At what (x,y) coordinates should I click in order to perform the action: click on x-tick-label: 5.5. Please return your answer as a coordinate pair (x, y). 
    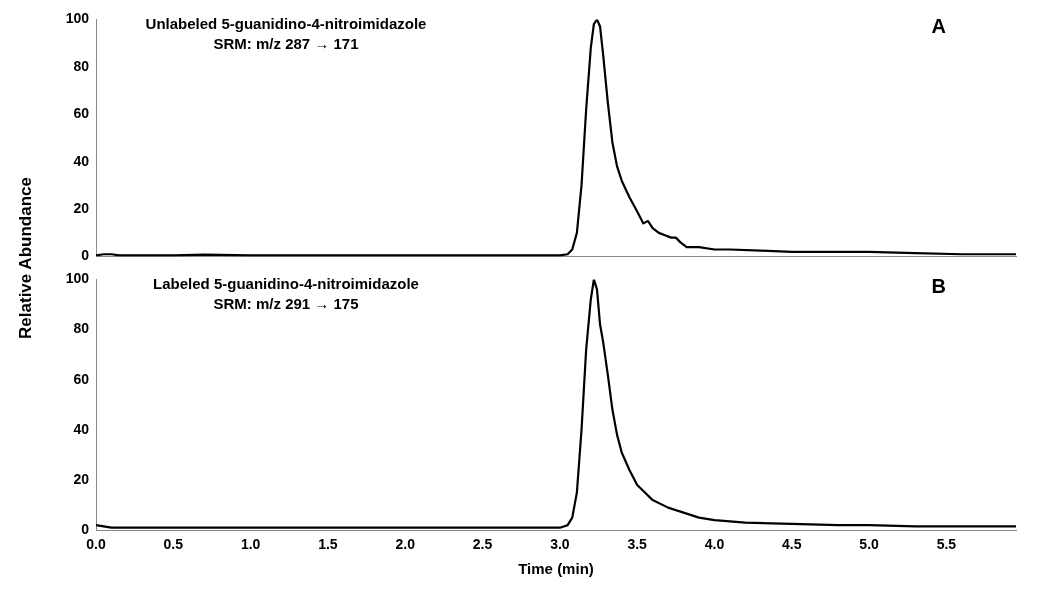
    Looking at the image, I should click on (946, 544).